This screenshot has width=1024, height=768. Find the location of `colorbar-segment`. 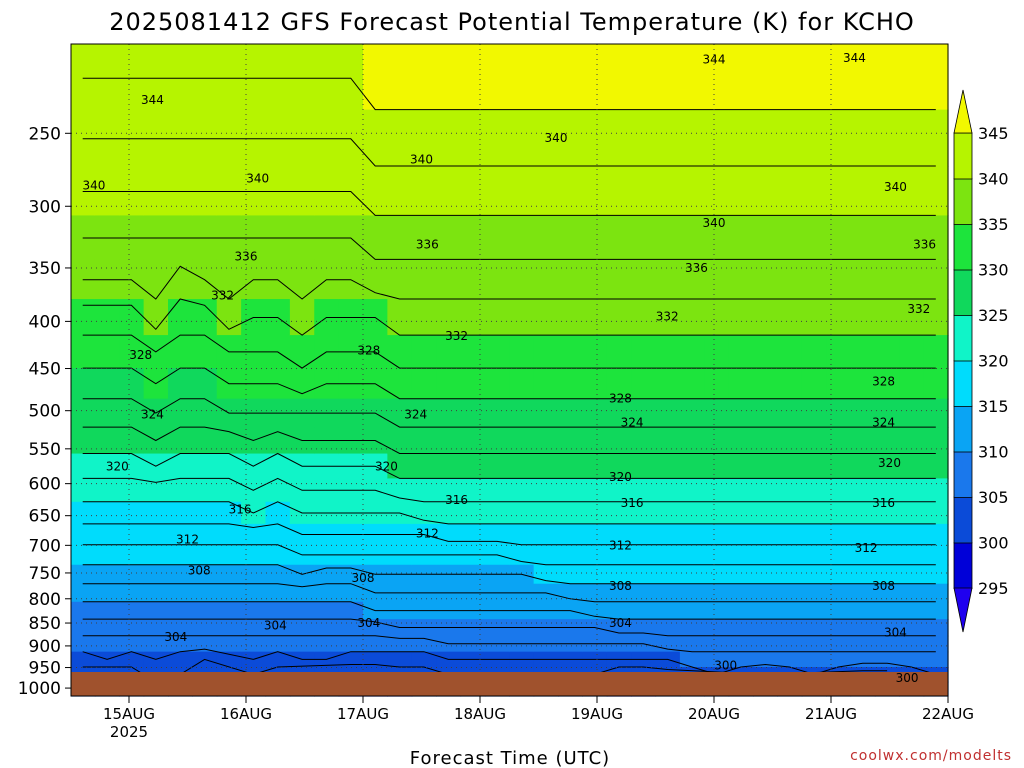

colorbar-segment is located at coordinates (963, 247).